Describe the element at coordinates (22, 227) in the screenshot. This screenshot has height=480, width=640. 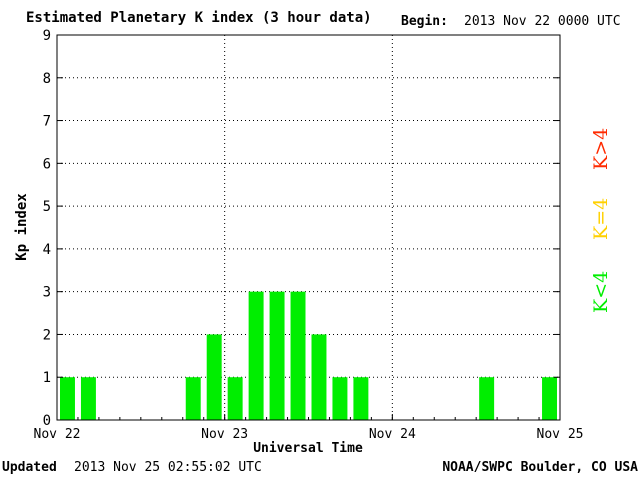
I see `y-axis-label: Kp index` at that location.